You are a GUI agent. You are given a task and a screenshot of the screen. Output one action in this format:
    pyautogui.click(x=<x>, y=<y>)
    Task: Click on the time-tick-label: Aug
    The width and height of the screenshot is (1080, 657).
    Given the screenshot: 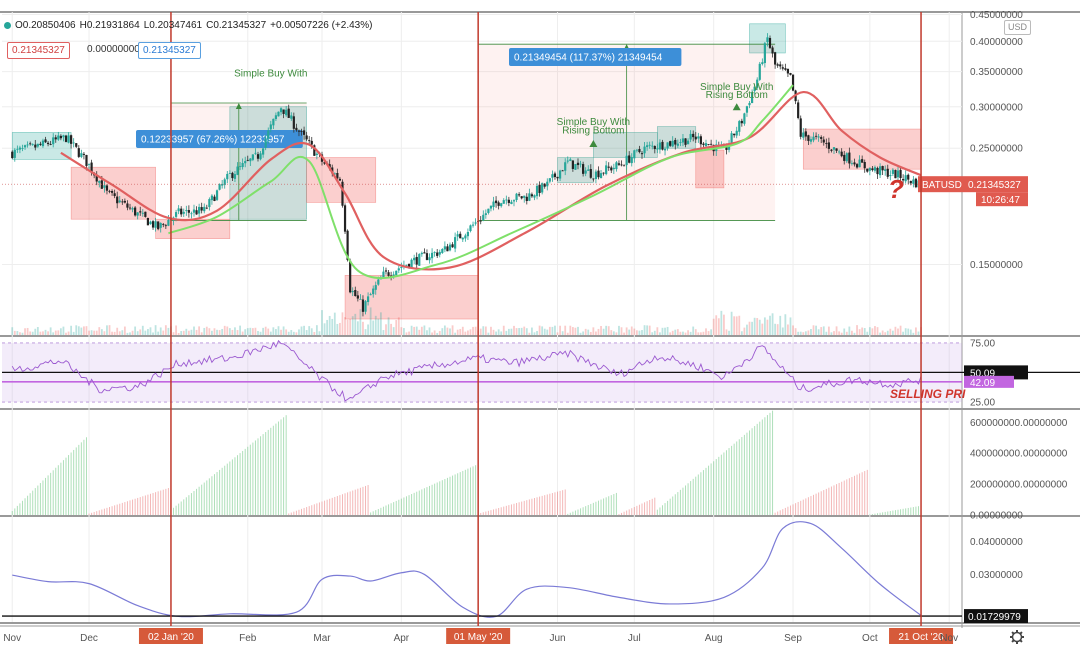 What is the action you would take?
    pyautogui.click(x=714, y=638)
    